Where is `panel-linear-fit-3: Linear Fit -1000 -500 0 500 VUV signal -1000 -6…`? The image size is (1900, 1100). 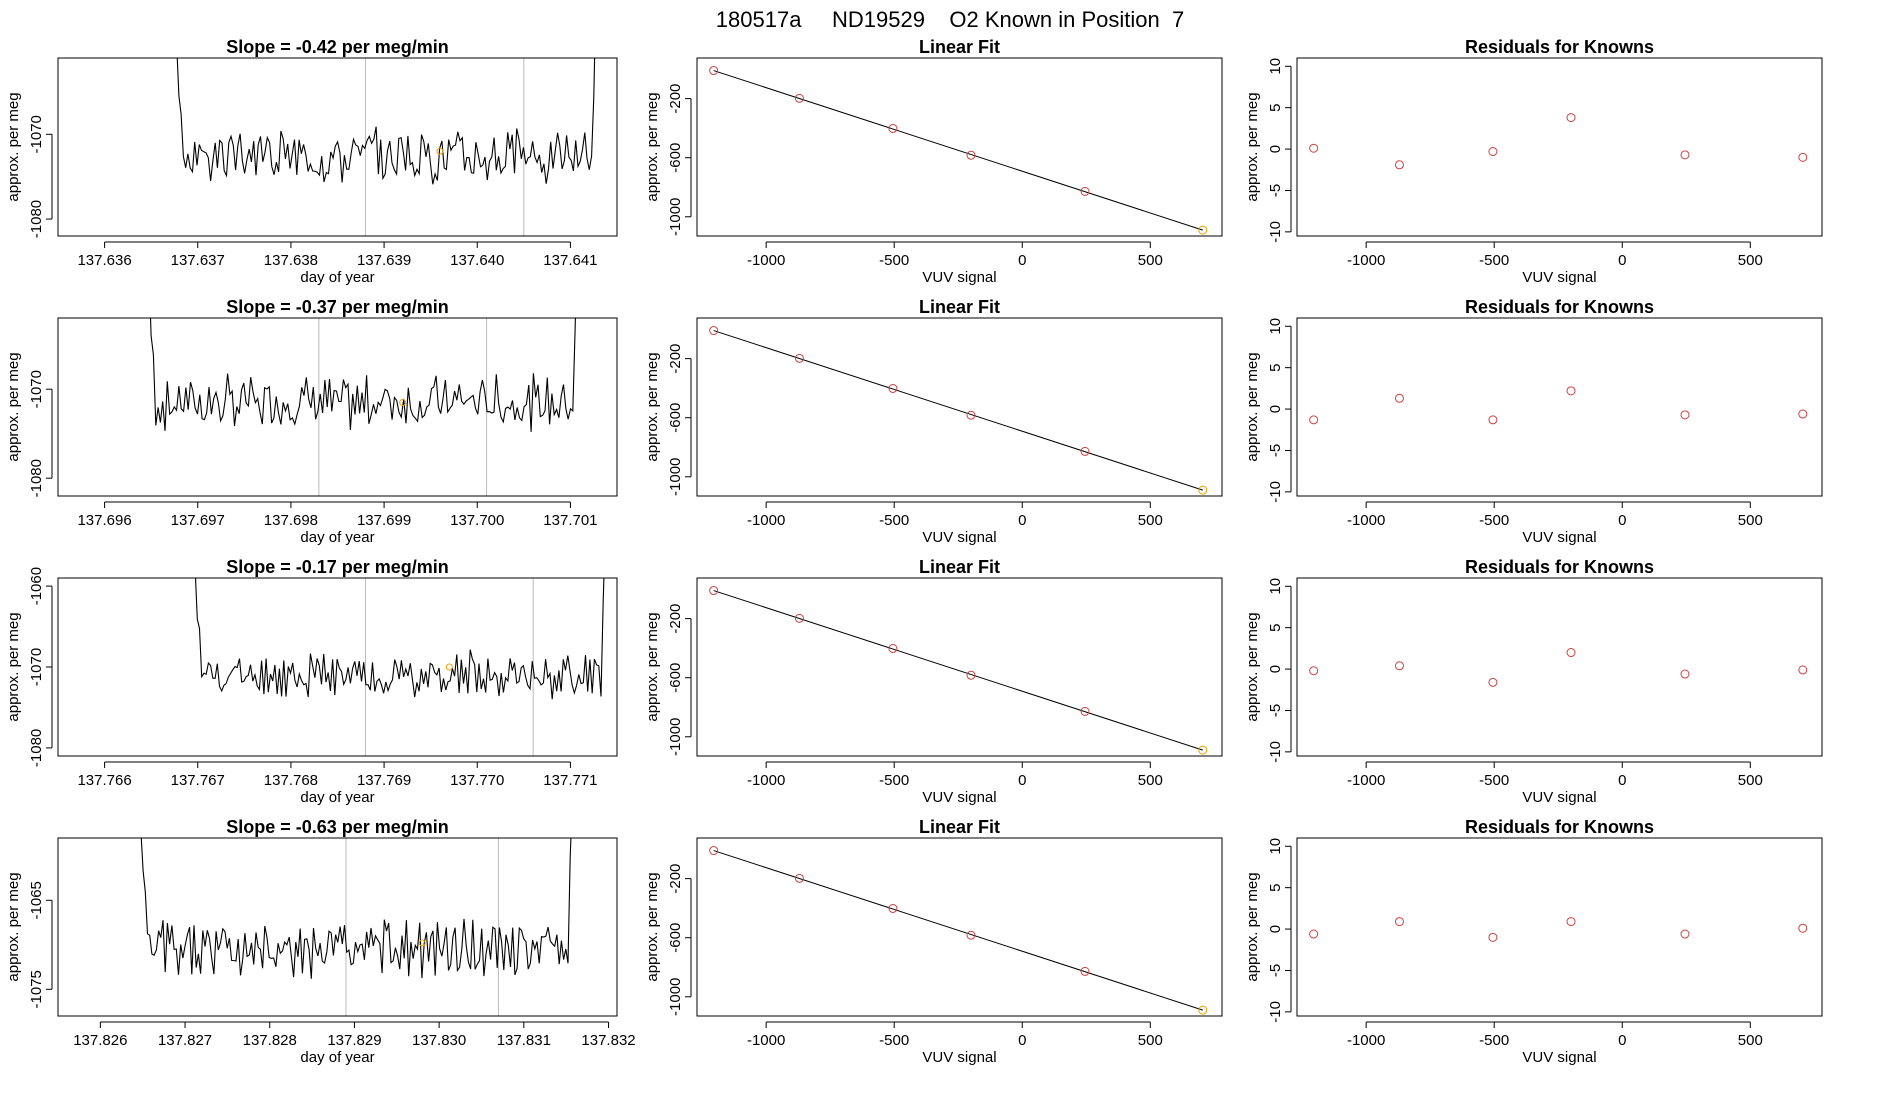 panel-linear-fit-3: Linear Fit -1000 -500 0 500 VUV signal -1000 -6… is located at coordinates (933, 681).